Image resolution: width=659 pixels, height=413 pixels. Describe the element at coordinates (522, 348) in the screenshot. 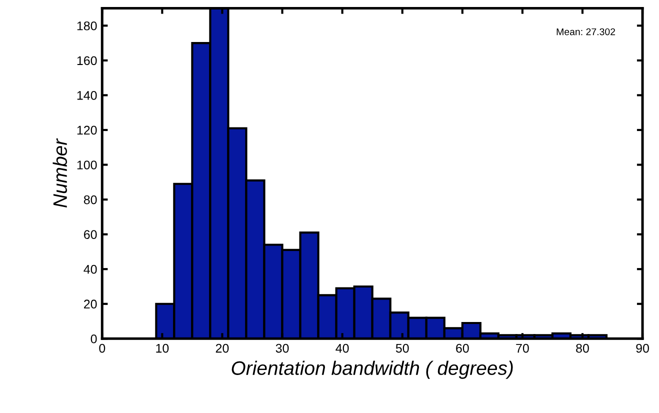

I see `x-tick-label: 70` at that location.